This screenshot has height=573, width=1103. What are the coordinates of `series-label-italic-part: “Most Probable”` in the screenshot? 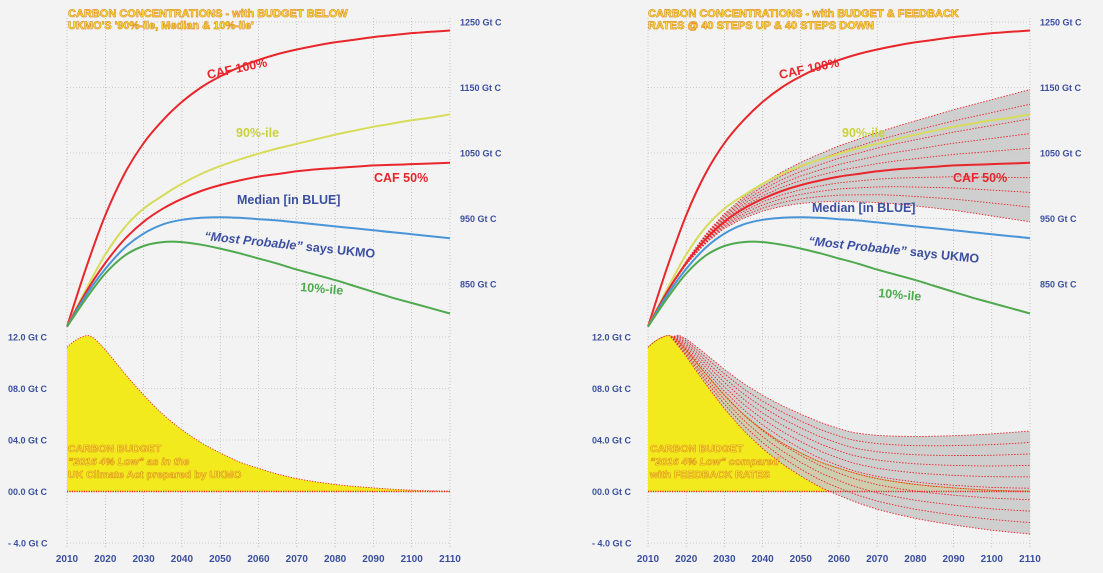 It's located at (254, 241).